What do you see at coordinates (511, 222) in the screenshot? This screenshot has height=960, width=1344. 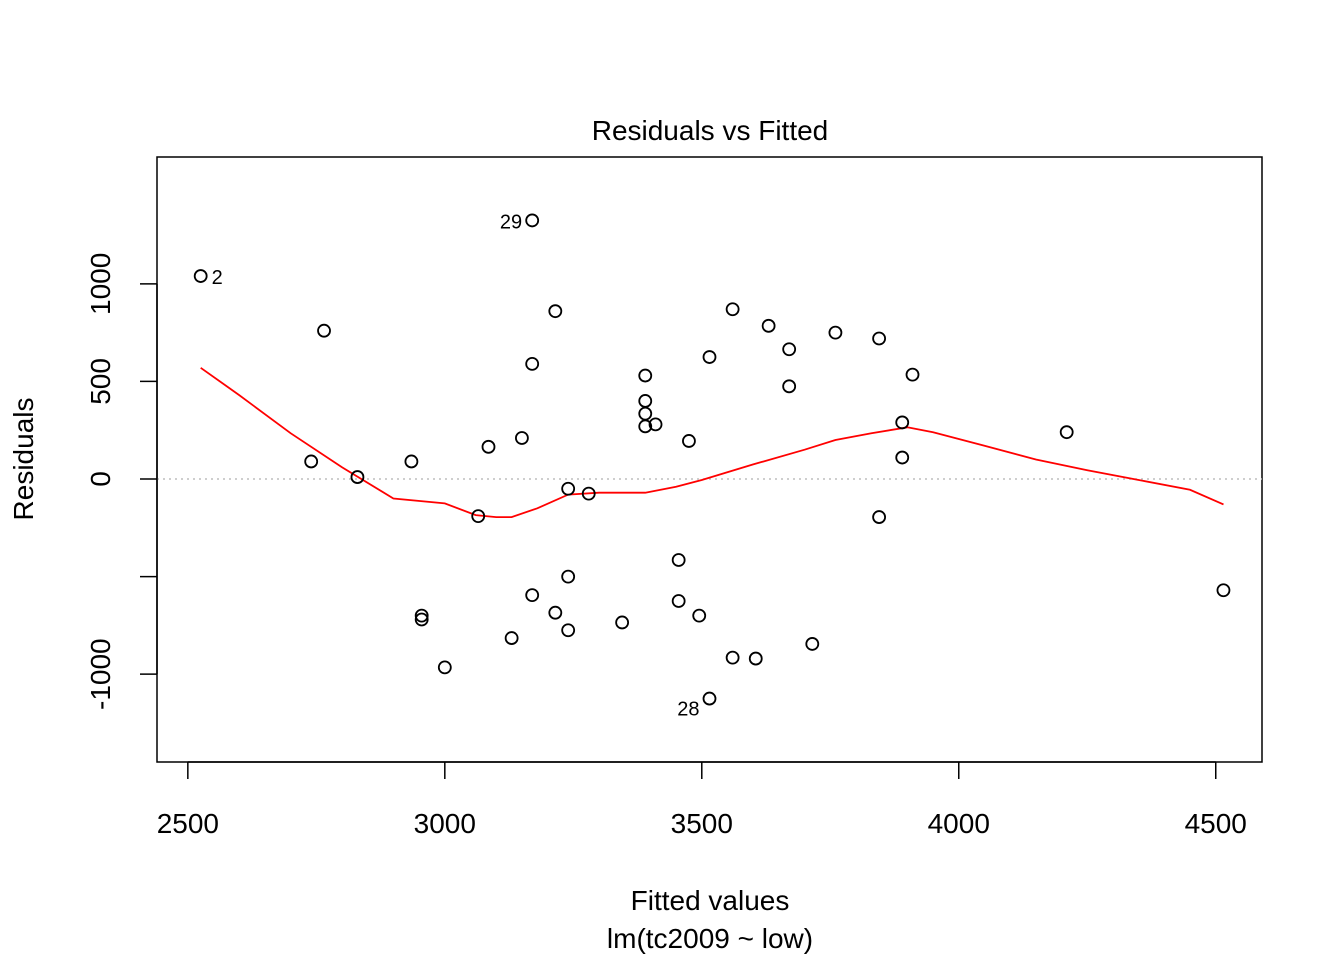 I see `point-label: 29` at bounding box center [511, 222].